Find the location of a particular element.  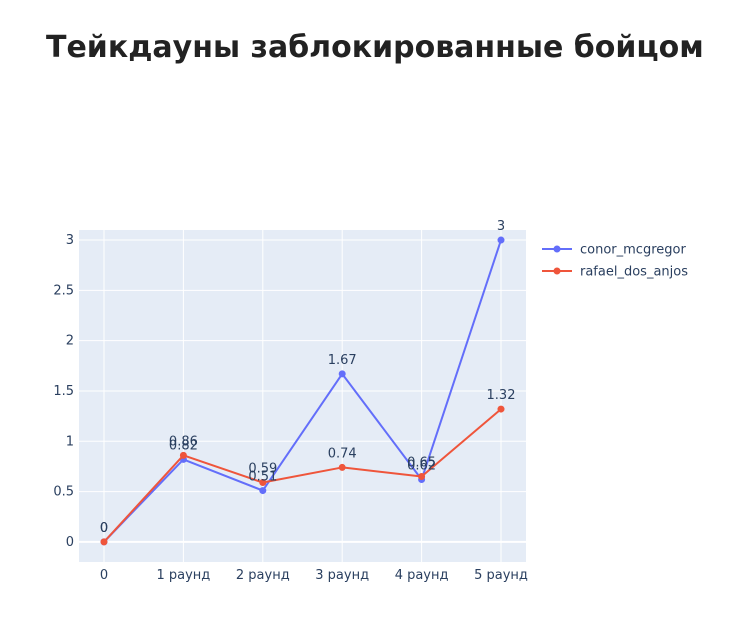

data-label-rafael_dos_anjos: 1.32 is located at coordinates (501, 395).